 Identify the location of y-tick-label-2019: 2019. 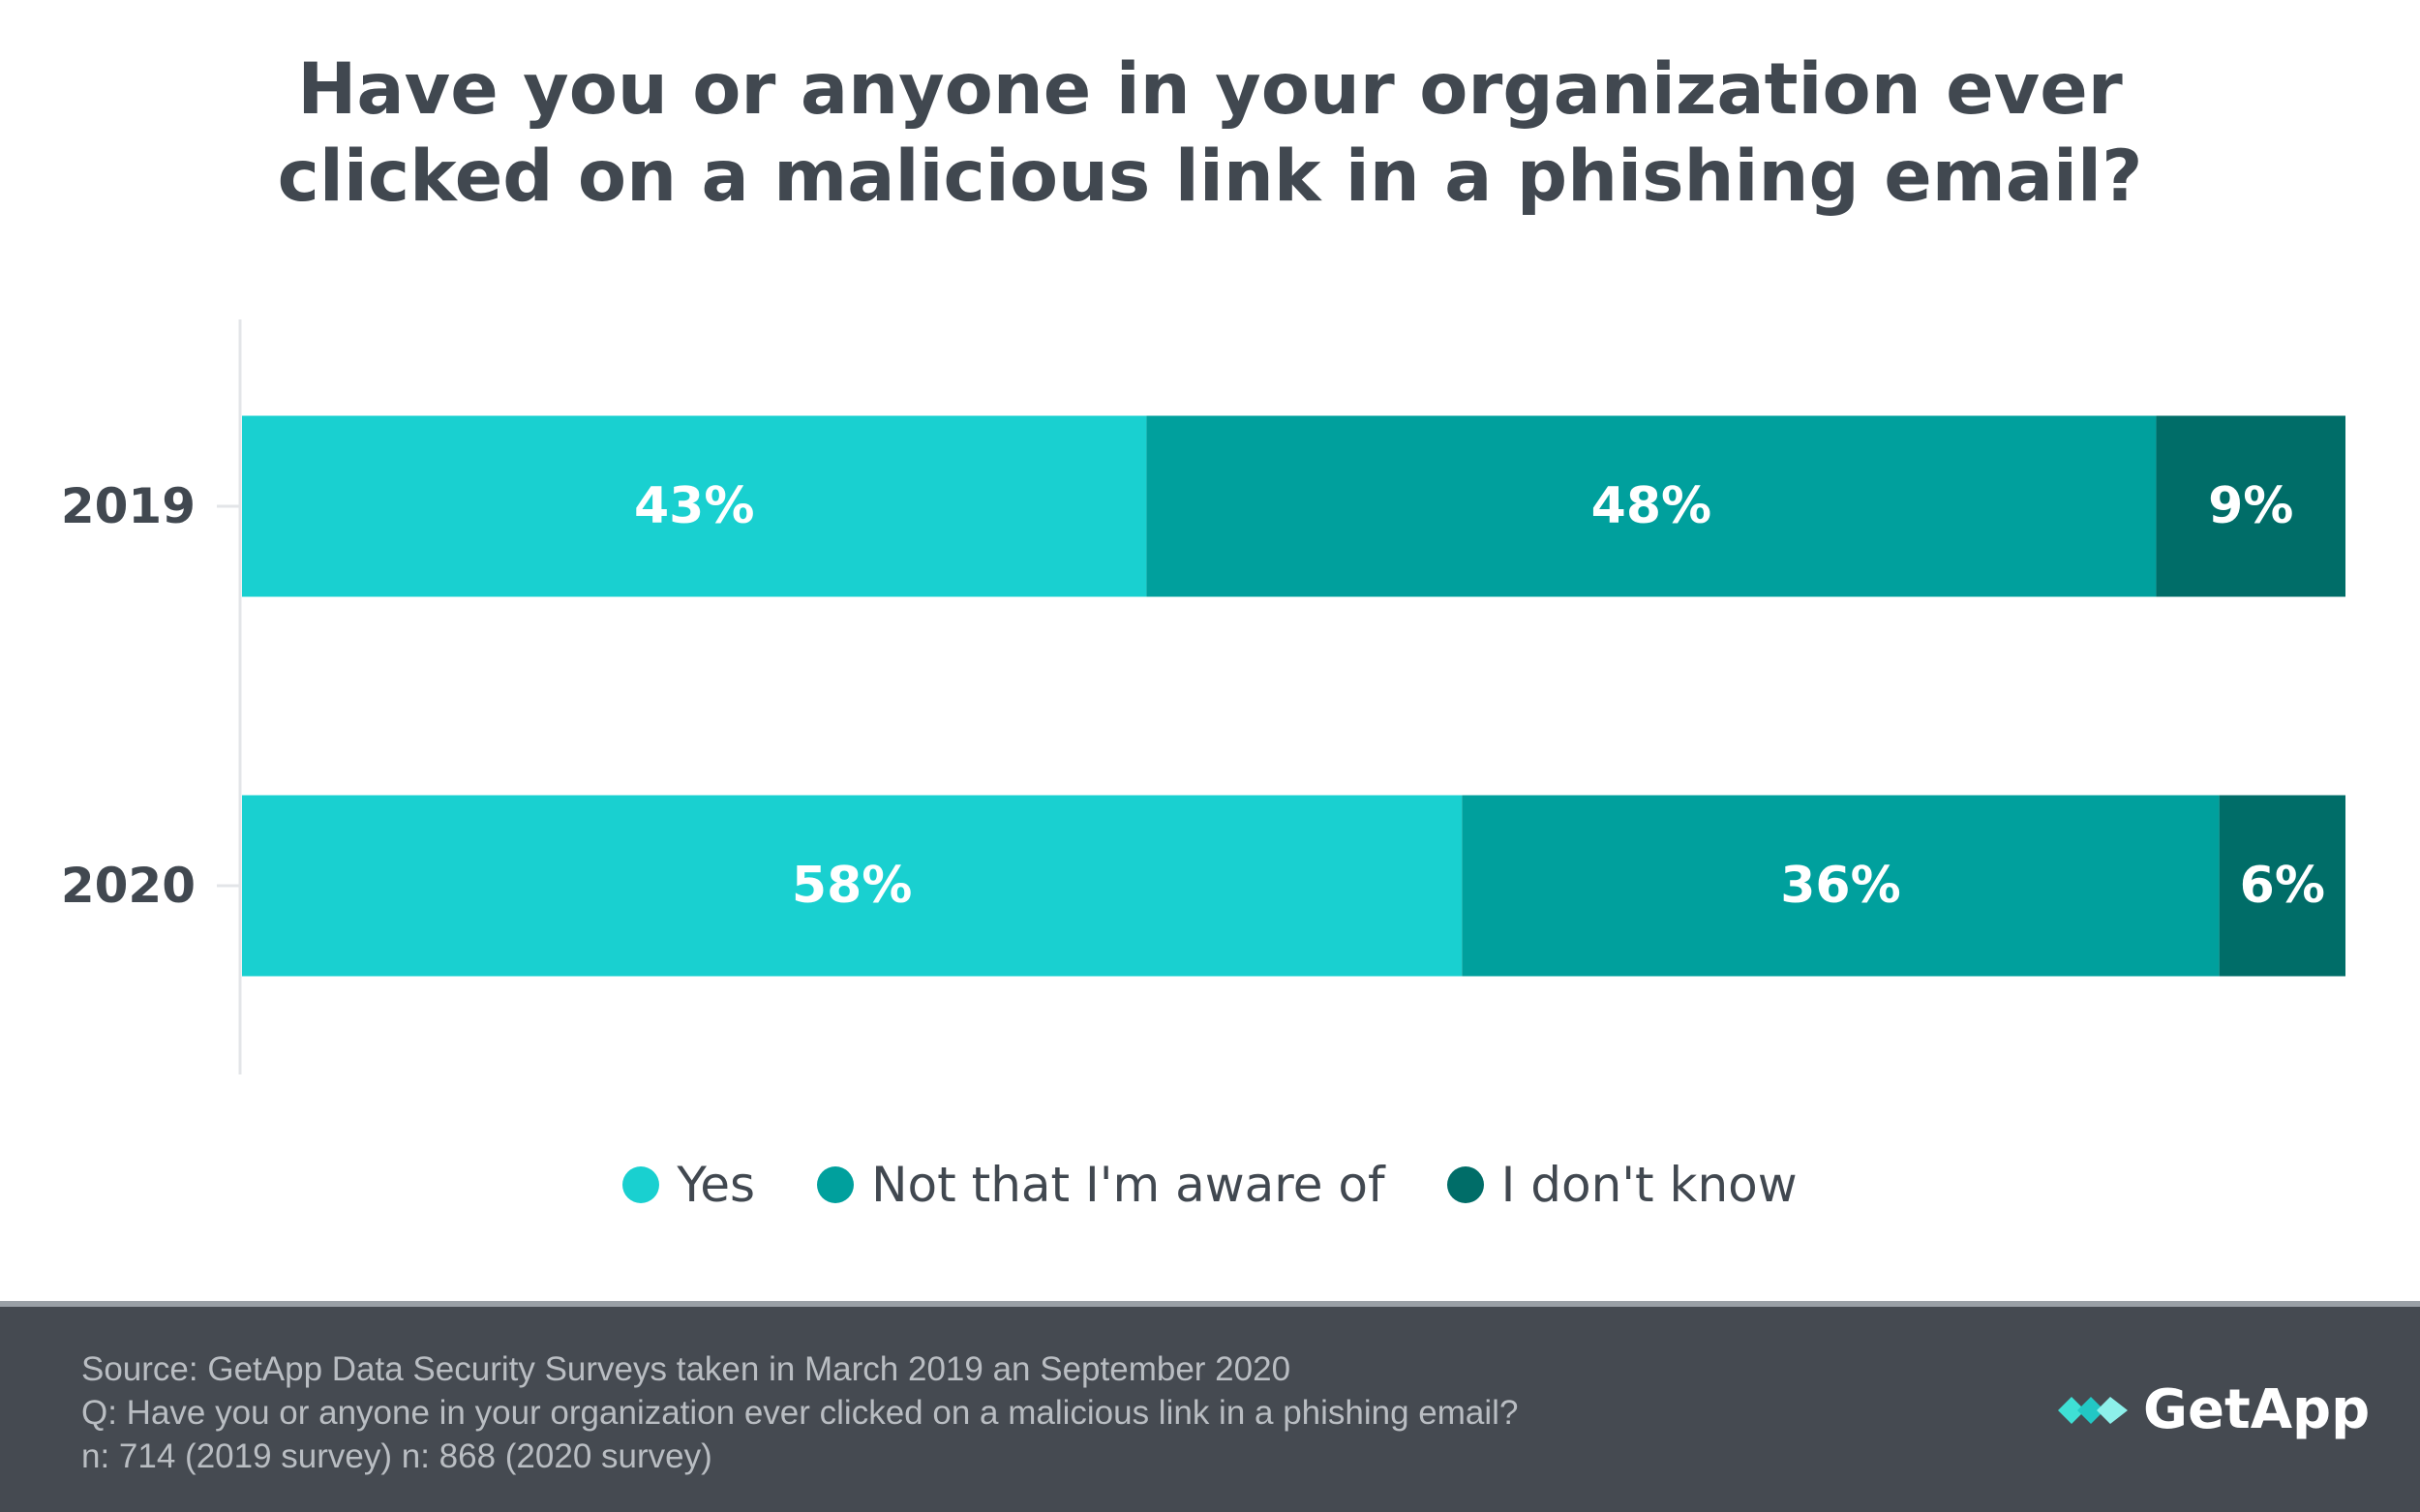
(128, 506).